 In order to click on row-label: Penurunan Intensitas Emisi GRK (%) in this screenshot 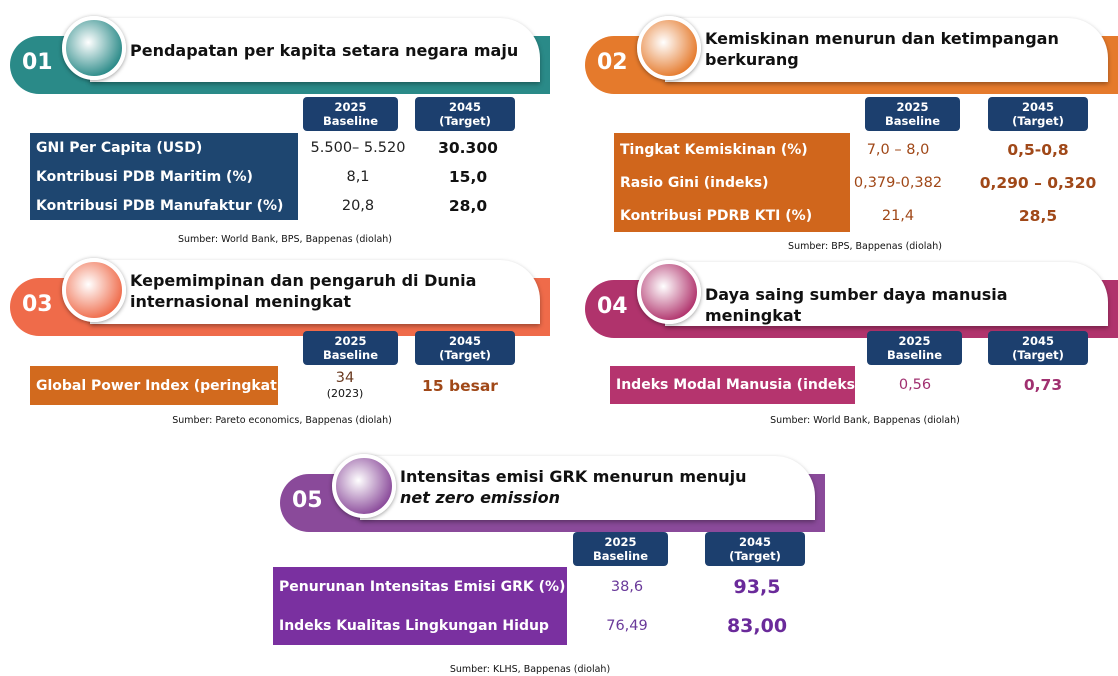, I will do `click(422, 586)`.